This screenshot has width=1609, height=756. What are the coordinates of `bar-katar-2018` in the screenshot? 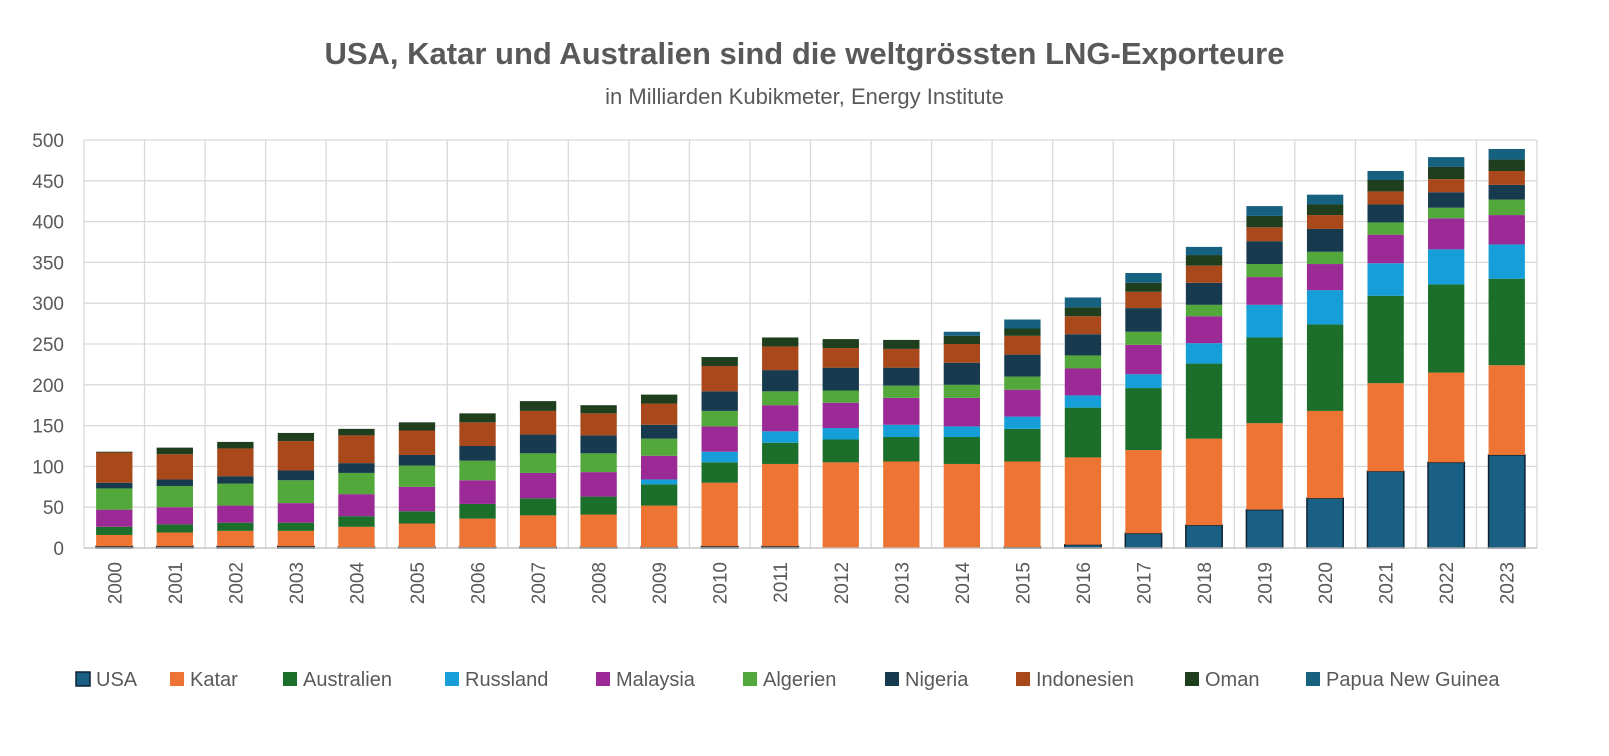 It's located at (1204, 482).